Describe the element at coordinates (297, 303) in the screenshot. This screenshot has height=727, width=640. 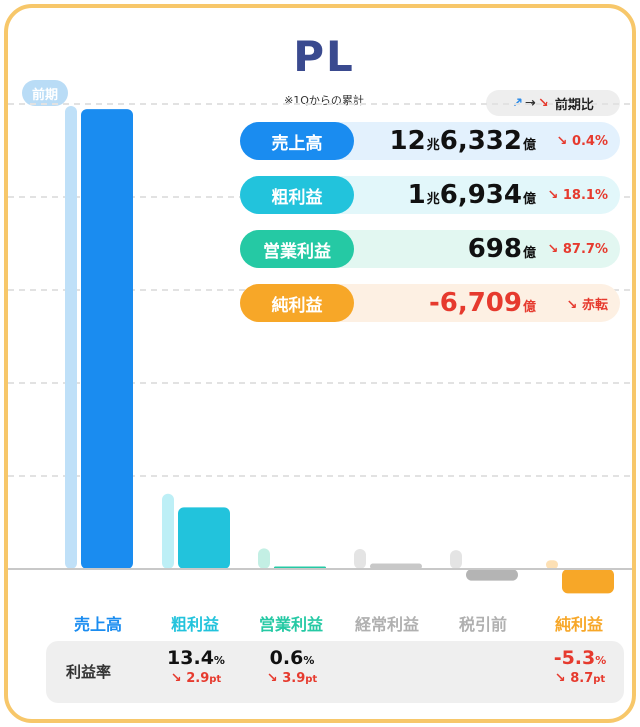
I see `kpi-label: 純利益` at that location.